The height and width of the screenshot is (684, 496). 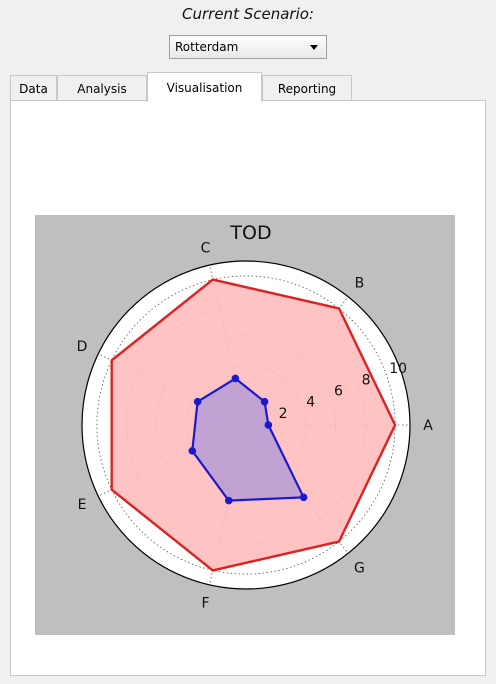 What do you see at coordinates (204, 87) in the screenshot?
I see `tab-visualisation: Visualisation` at bounding box center [204, 87].